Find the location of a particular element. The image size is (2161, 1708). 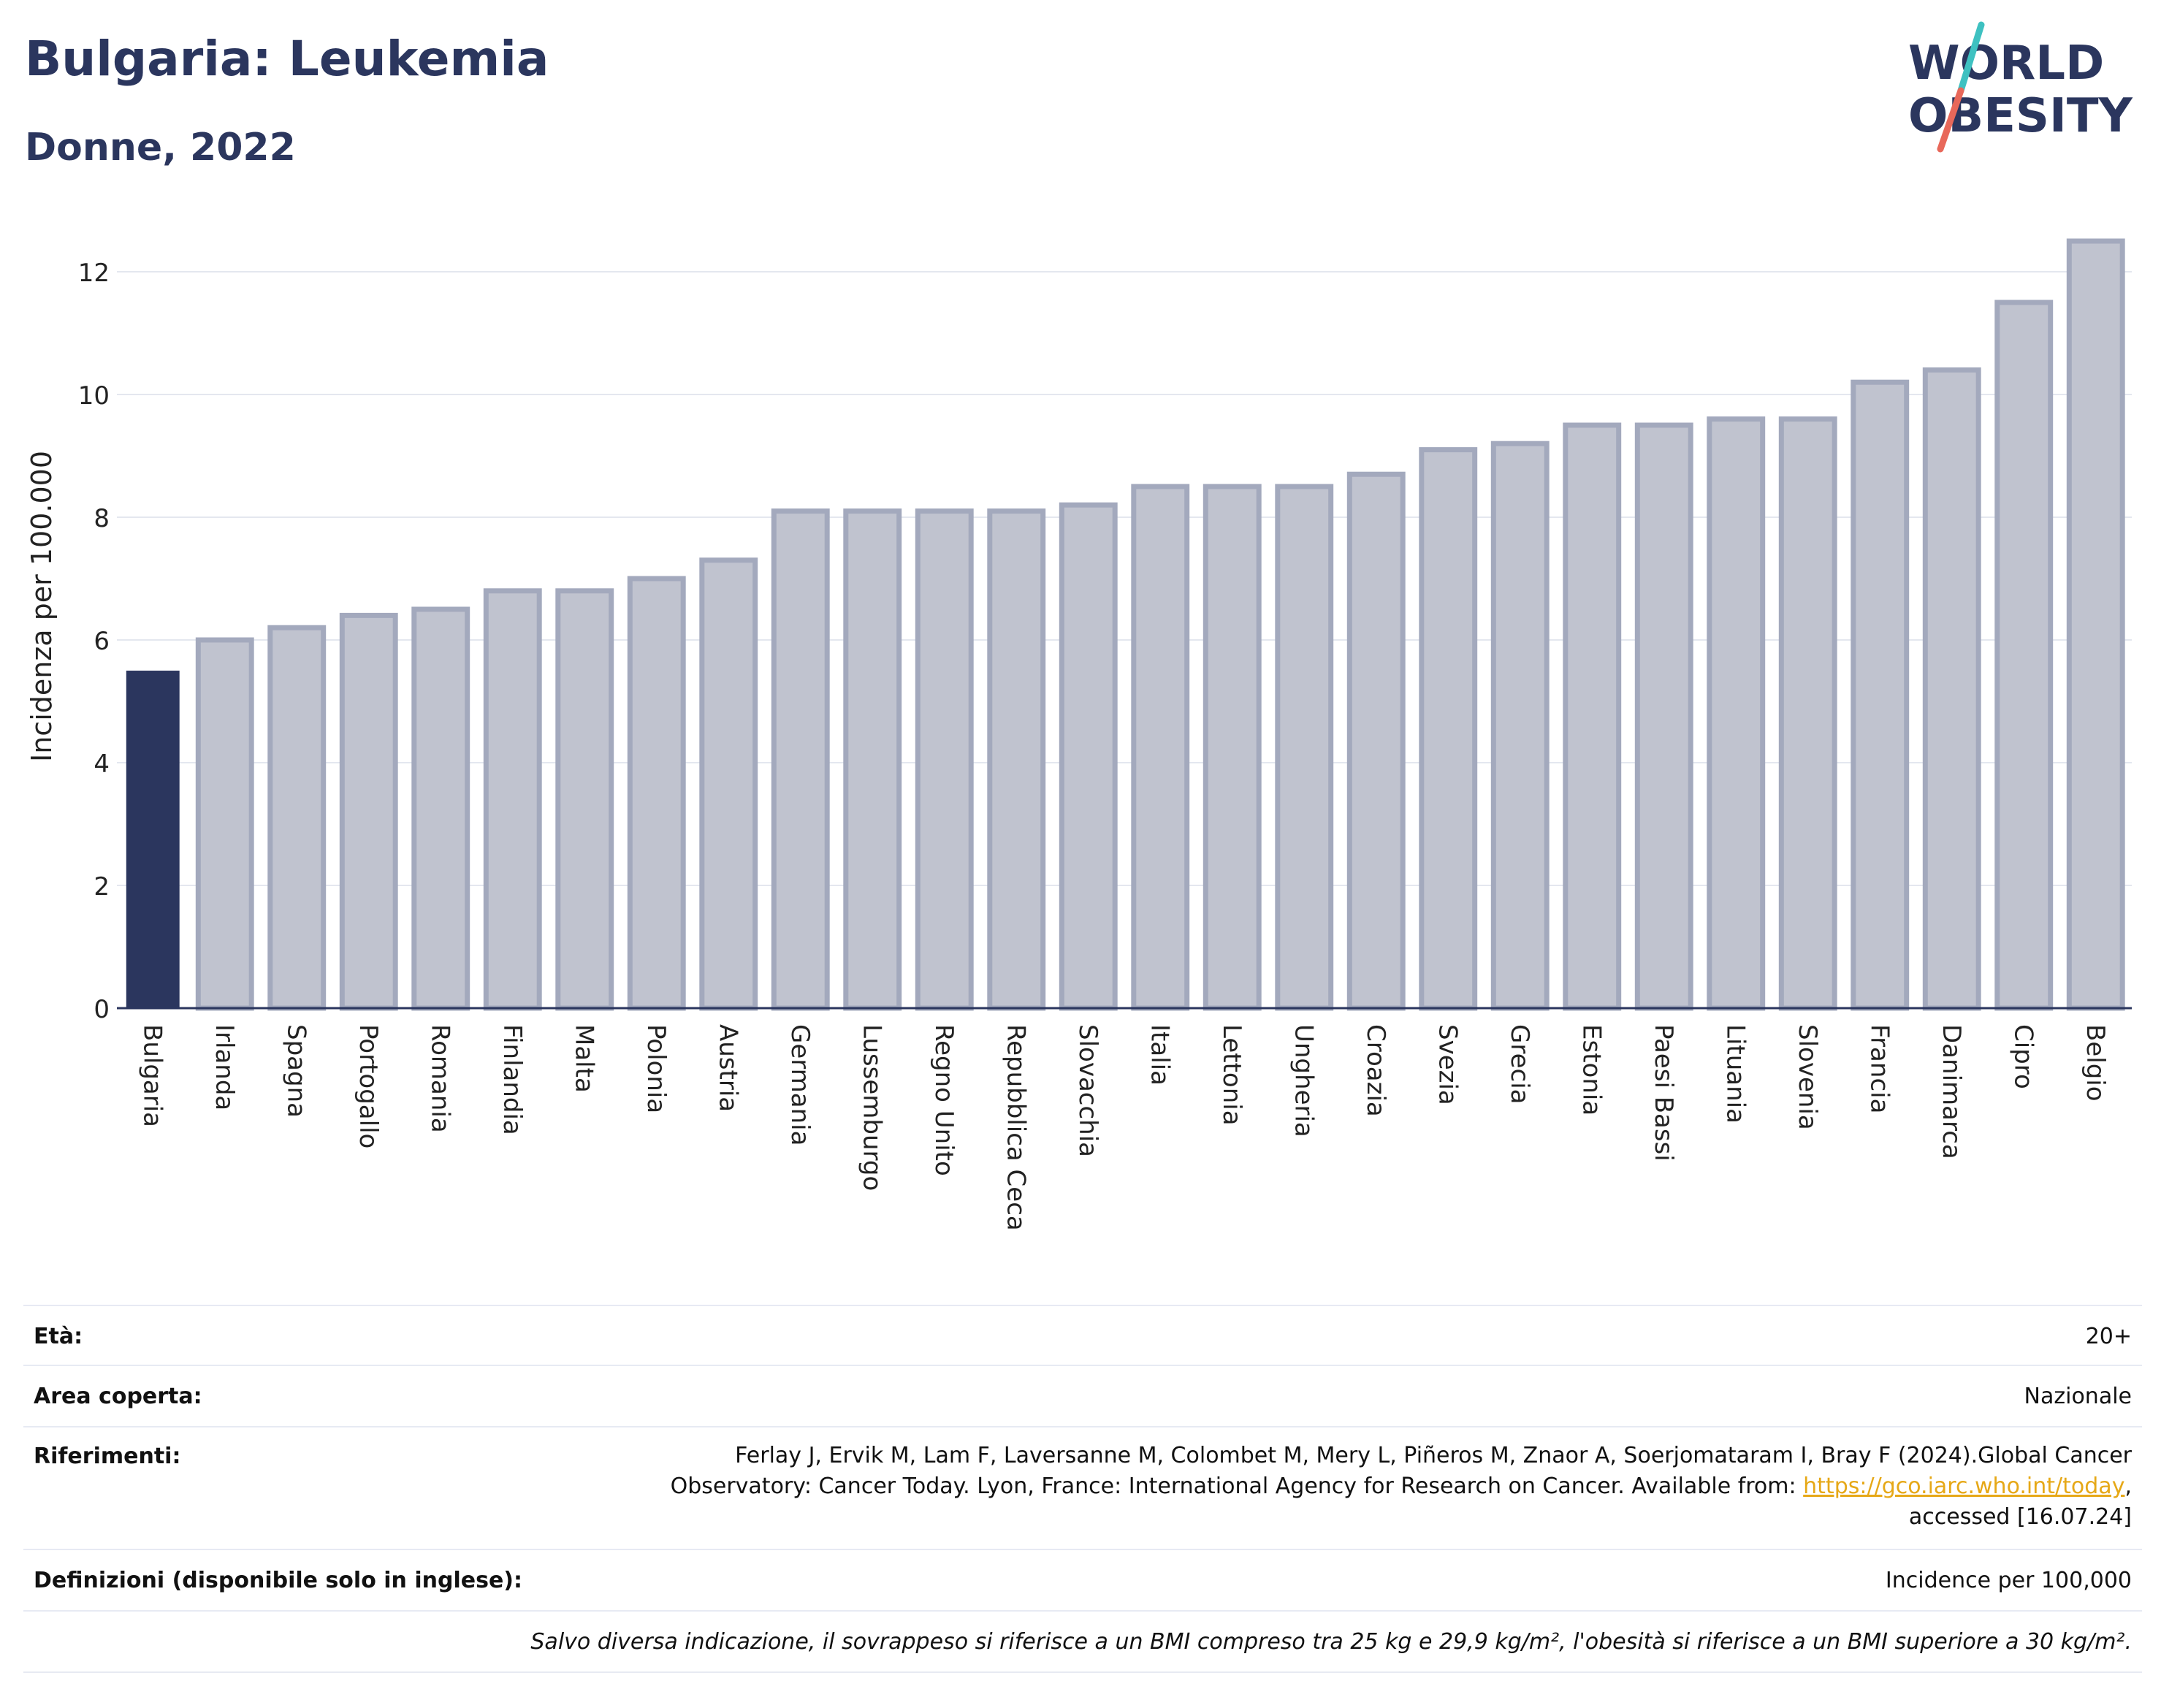

x-tick-label: Malta is located at coordinates (583, 1058).